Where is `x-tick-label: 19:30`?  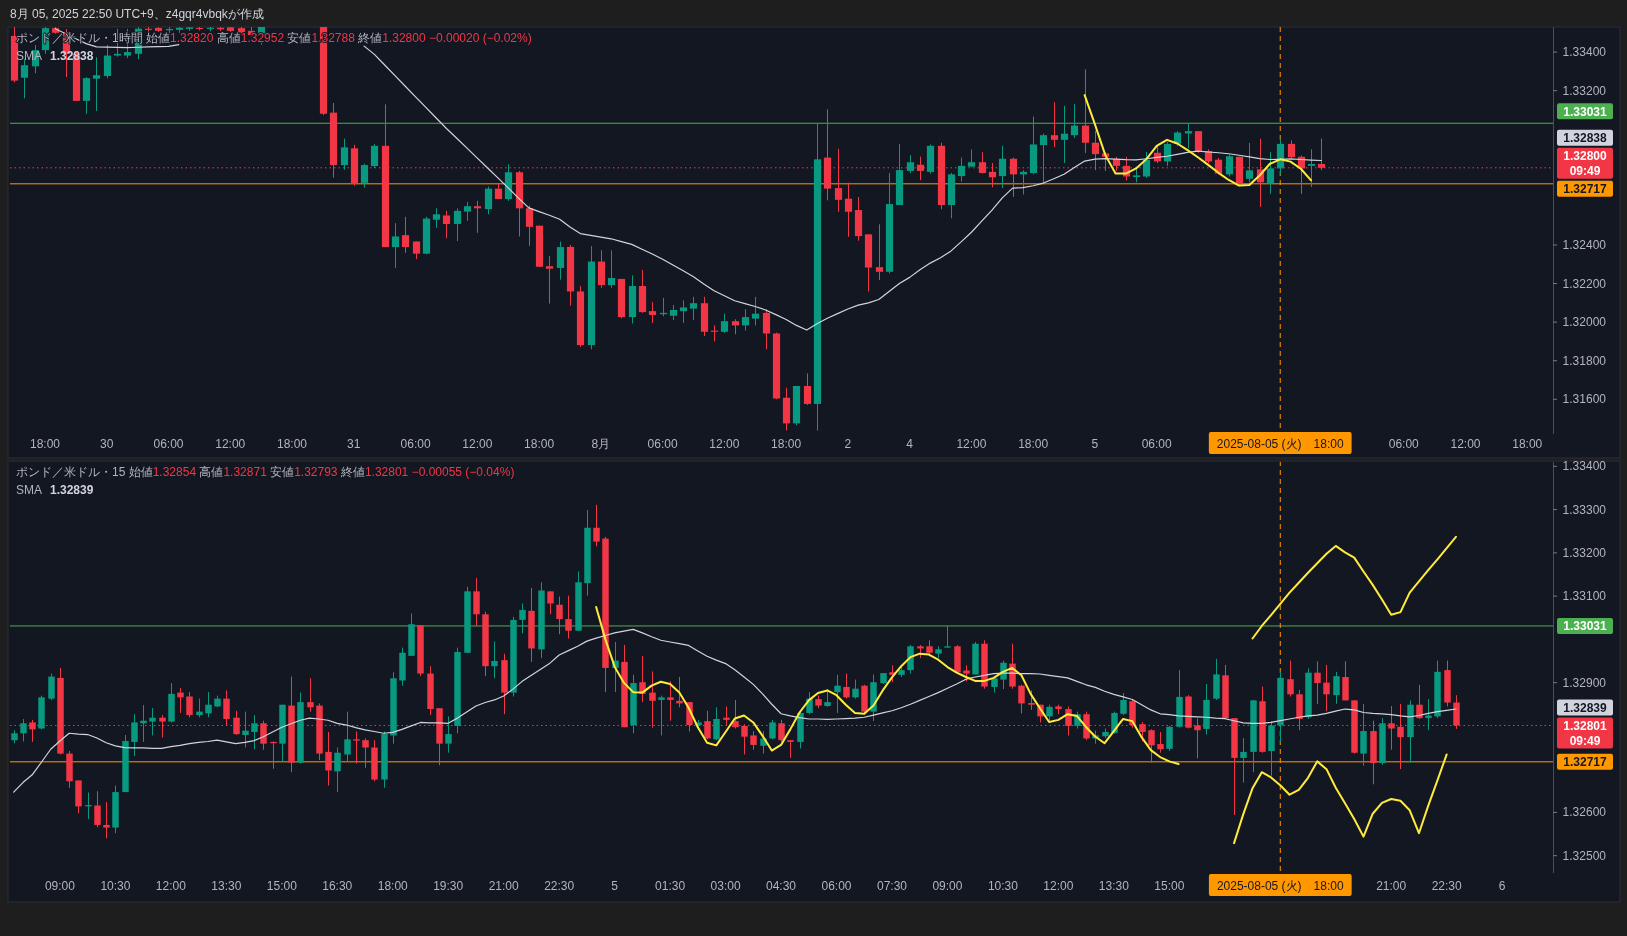
x-tick-label: 19:30 is located at coordinates (448, 886).